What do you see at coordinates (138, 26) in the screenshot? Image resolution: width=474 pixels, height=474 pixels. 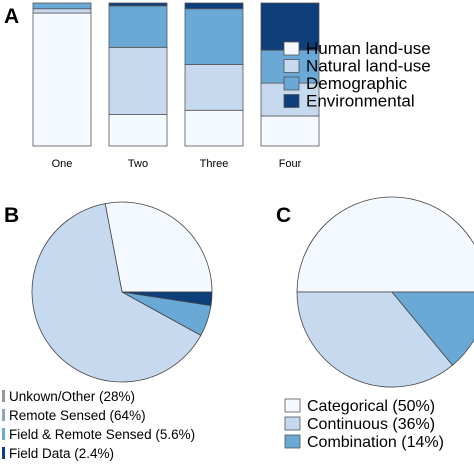 I see `bar-two-demographic` at bounding box center [138, 26].